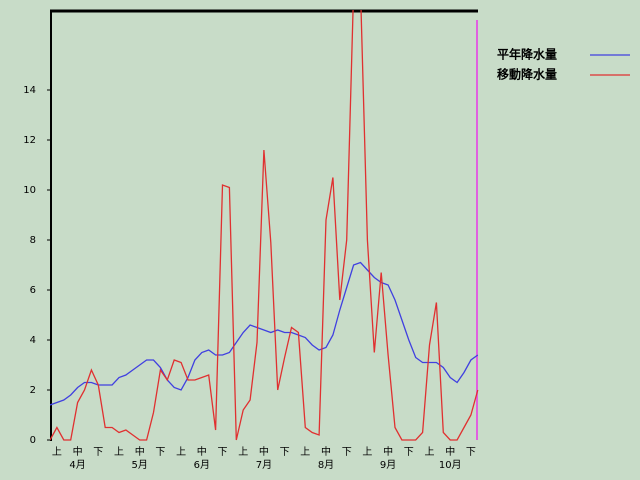 The image size is (640, 480). Describe the element at coordinates (33, 290) in the screenshot. I see `y-tick-label: 6` at that location.